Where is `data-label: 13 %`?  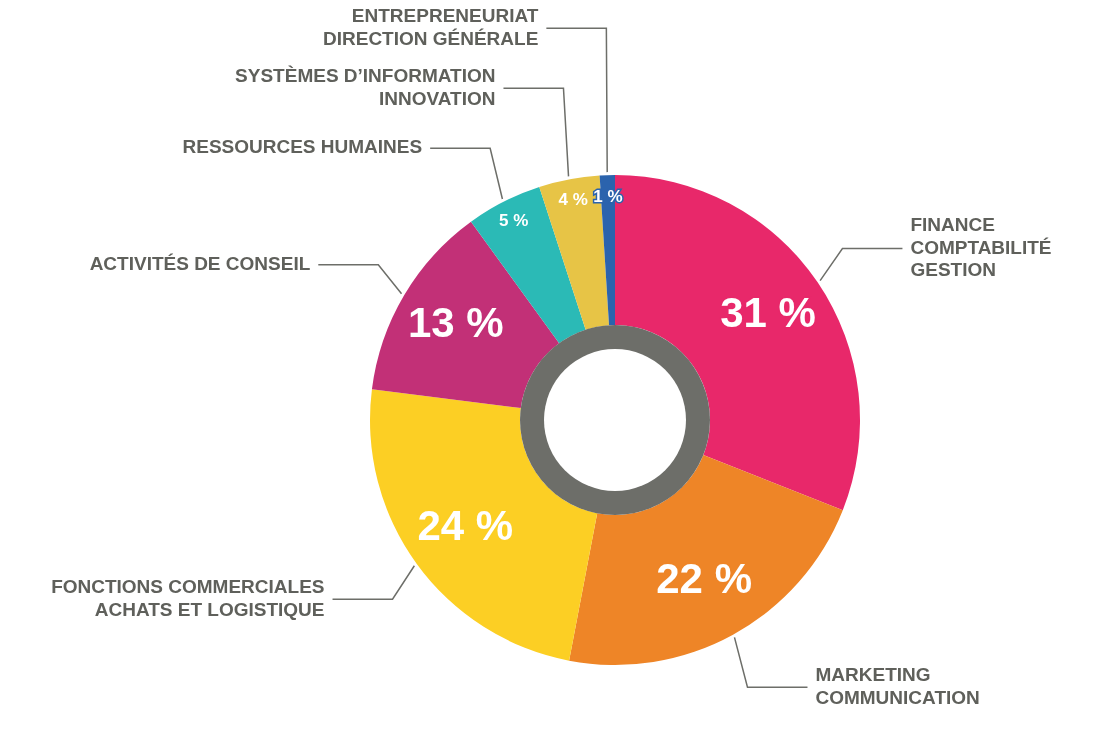 data-label: 13 % is located at coordinates (455, 322).